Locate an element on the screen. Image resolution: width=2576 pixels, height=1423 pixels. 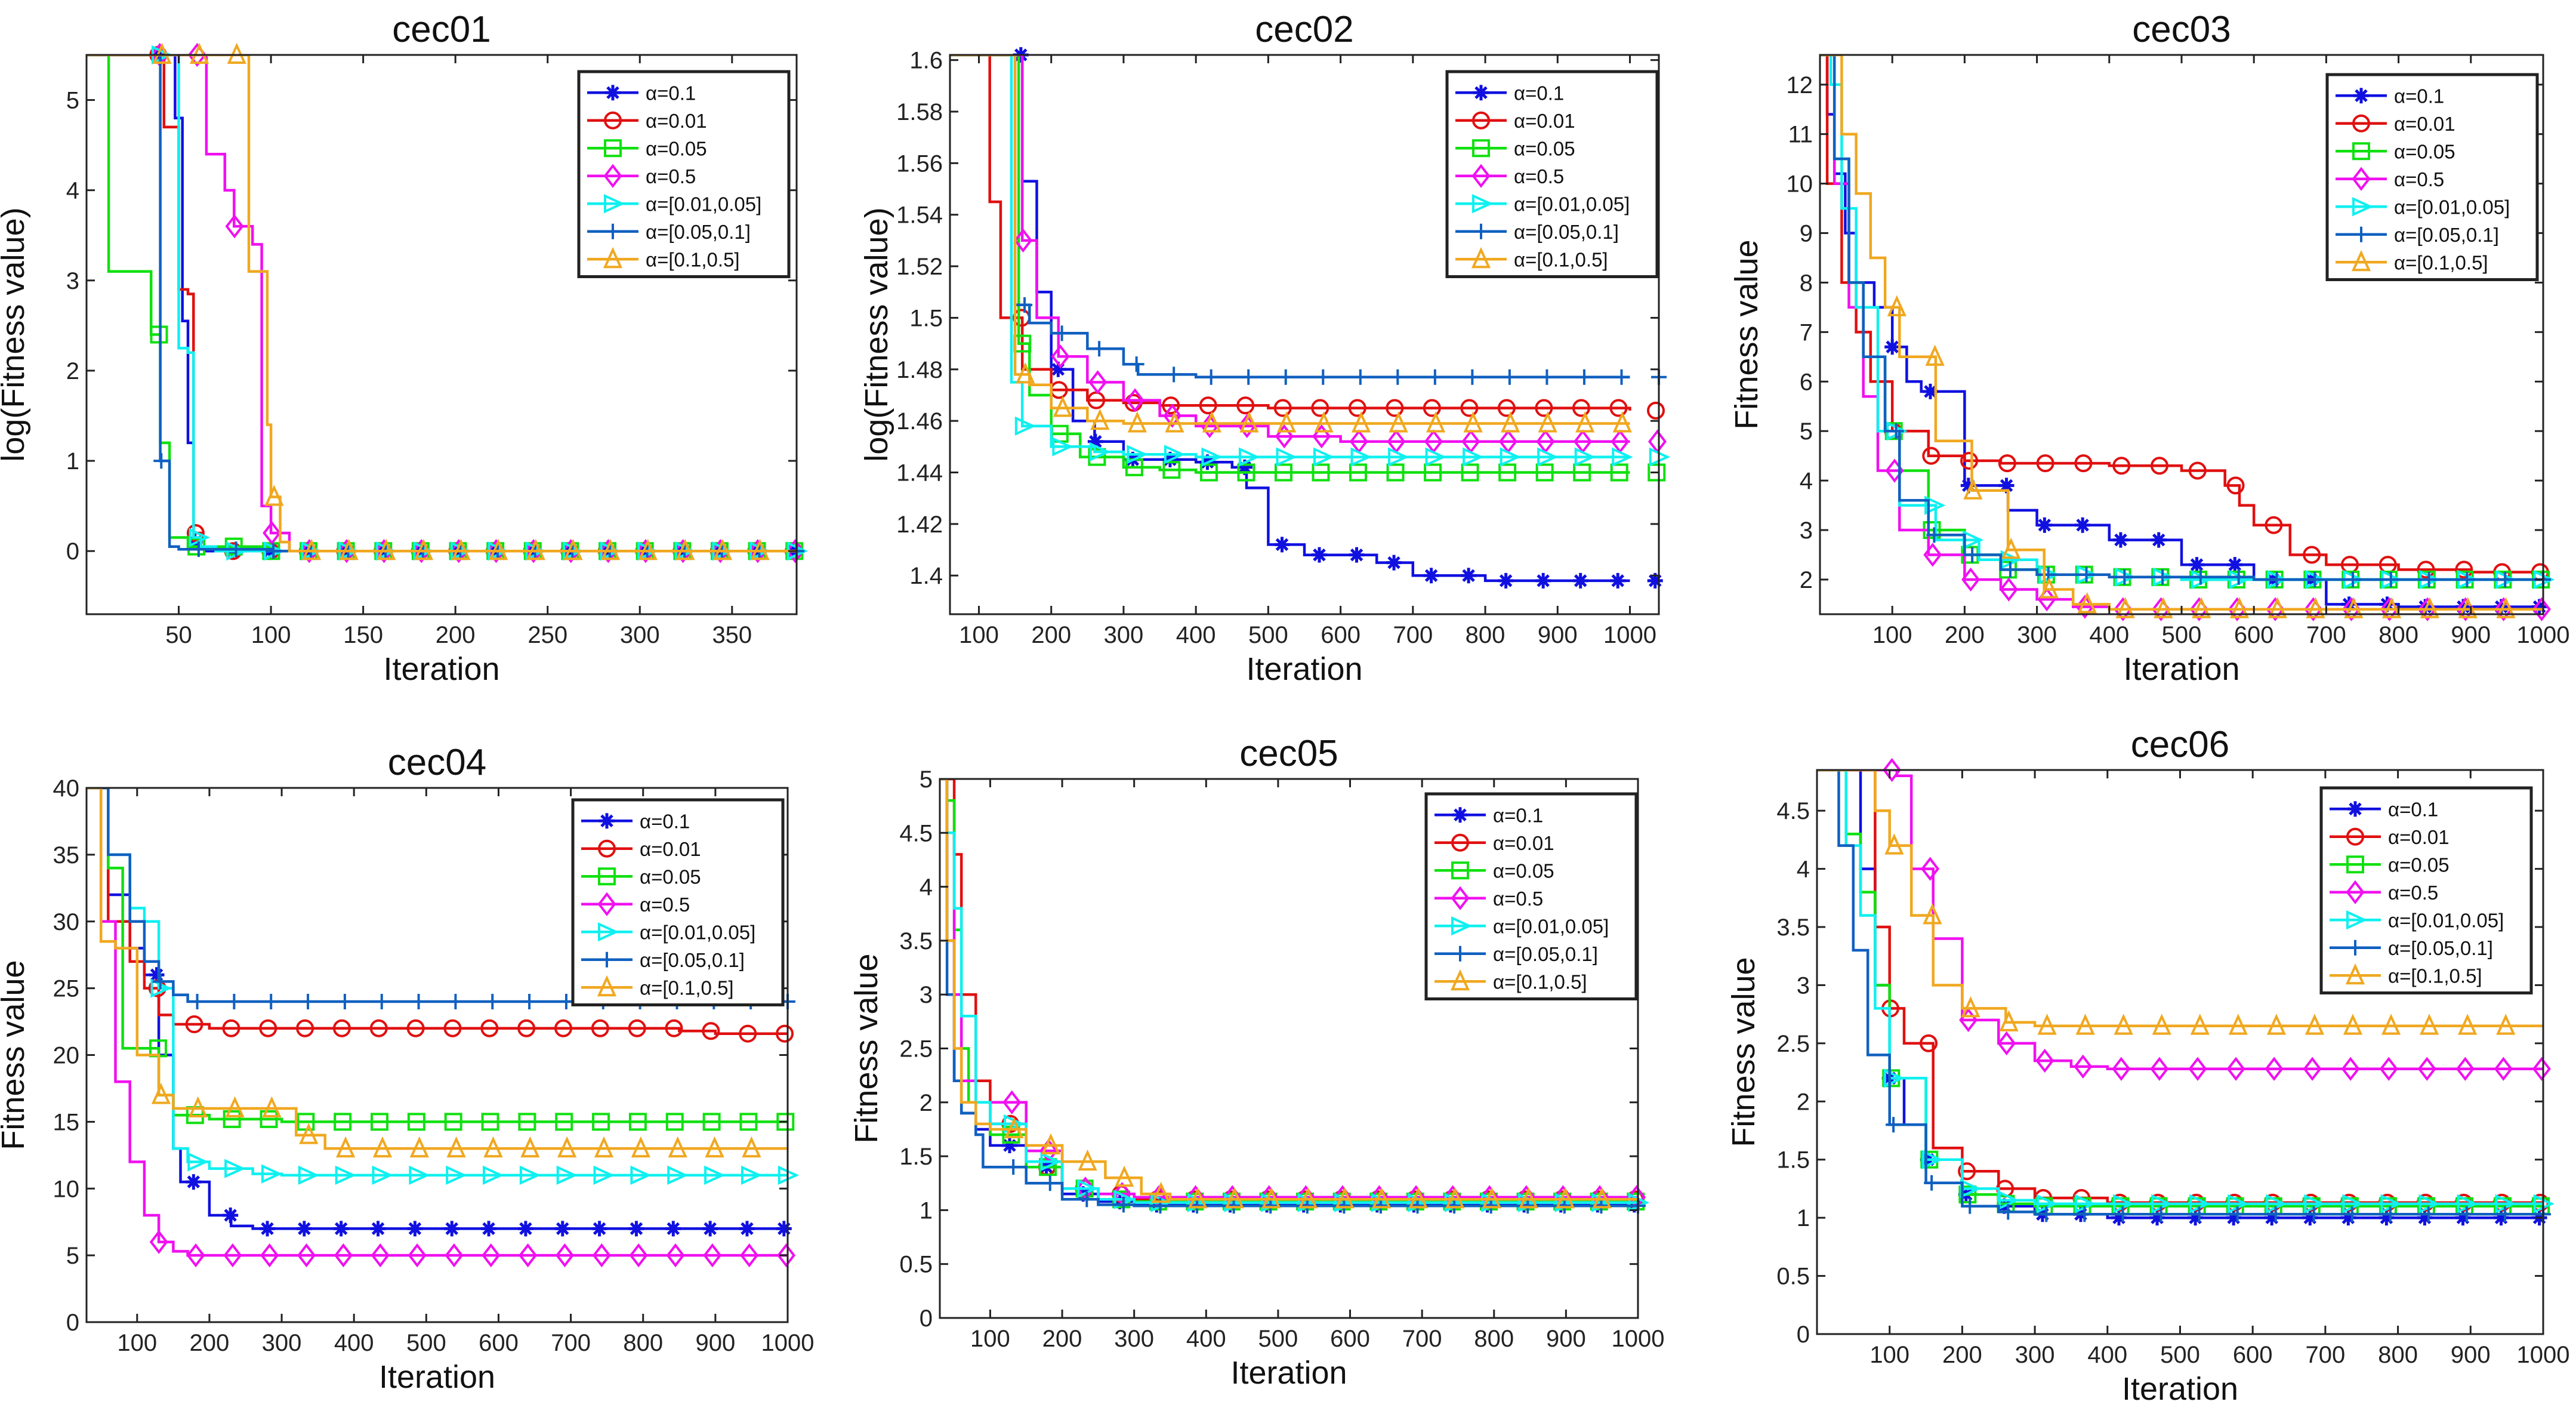
legend-label: α=0.5 is located at coordinates (1539, 176).